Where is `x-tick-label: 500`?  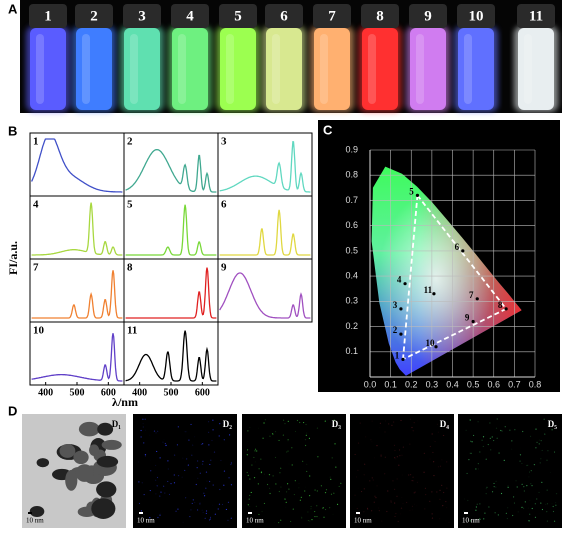
x-tick-label: 500 is located at coordinates (77, 392).